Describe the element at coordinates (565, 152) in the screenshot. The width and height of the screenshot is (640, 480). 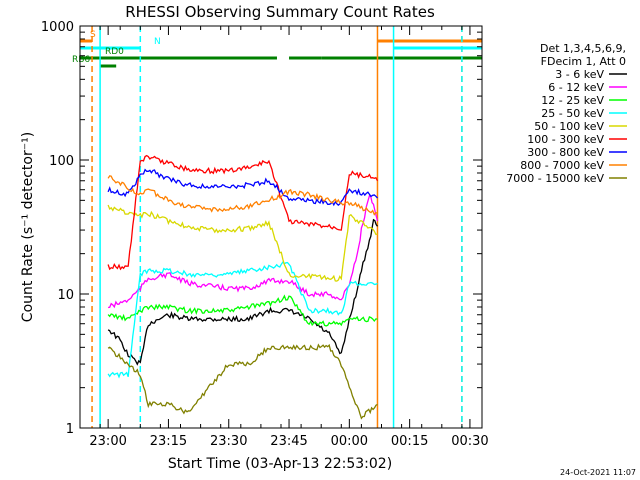
I see `legend-entry-label: 300 - 800 keV` at that location.